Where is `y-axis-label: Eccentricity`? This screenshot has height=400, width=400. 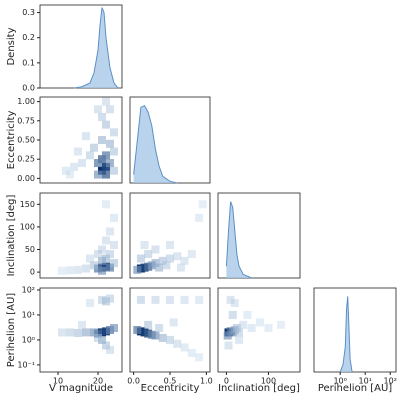 y-axis-label: Eccentricity is located at coordinates (11, 140).